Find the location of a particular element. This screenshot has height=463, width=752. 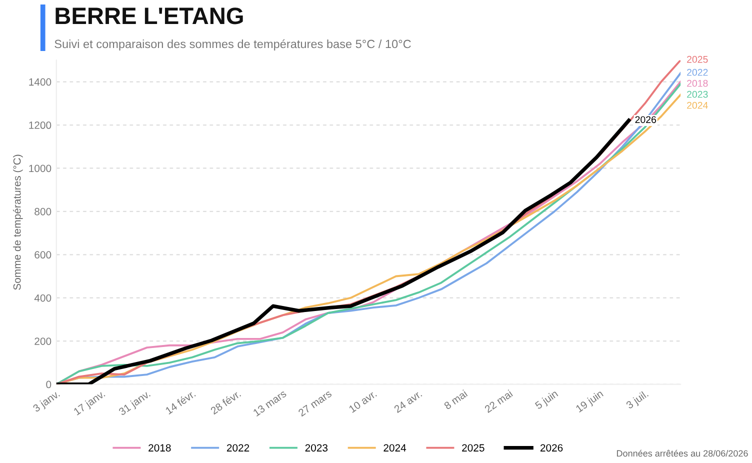

legend-label: 2018 is located at coordinates (159, 448).